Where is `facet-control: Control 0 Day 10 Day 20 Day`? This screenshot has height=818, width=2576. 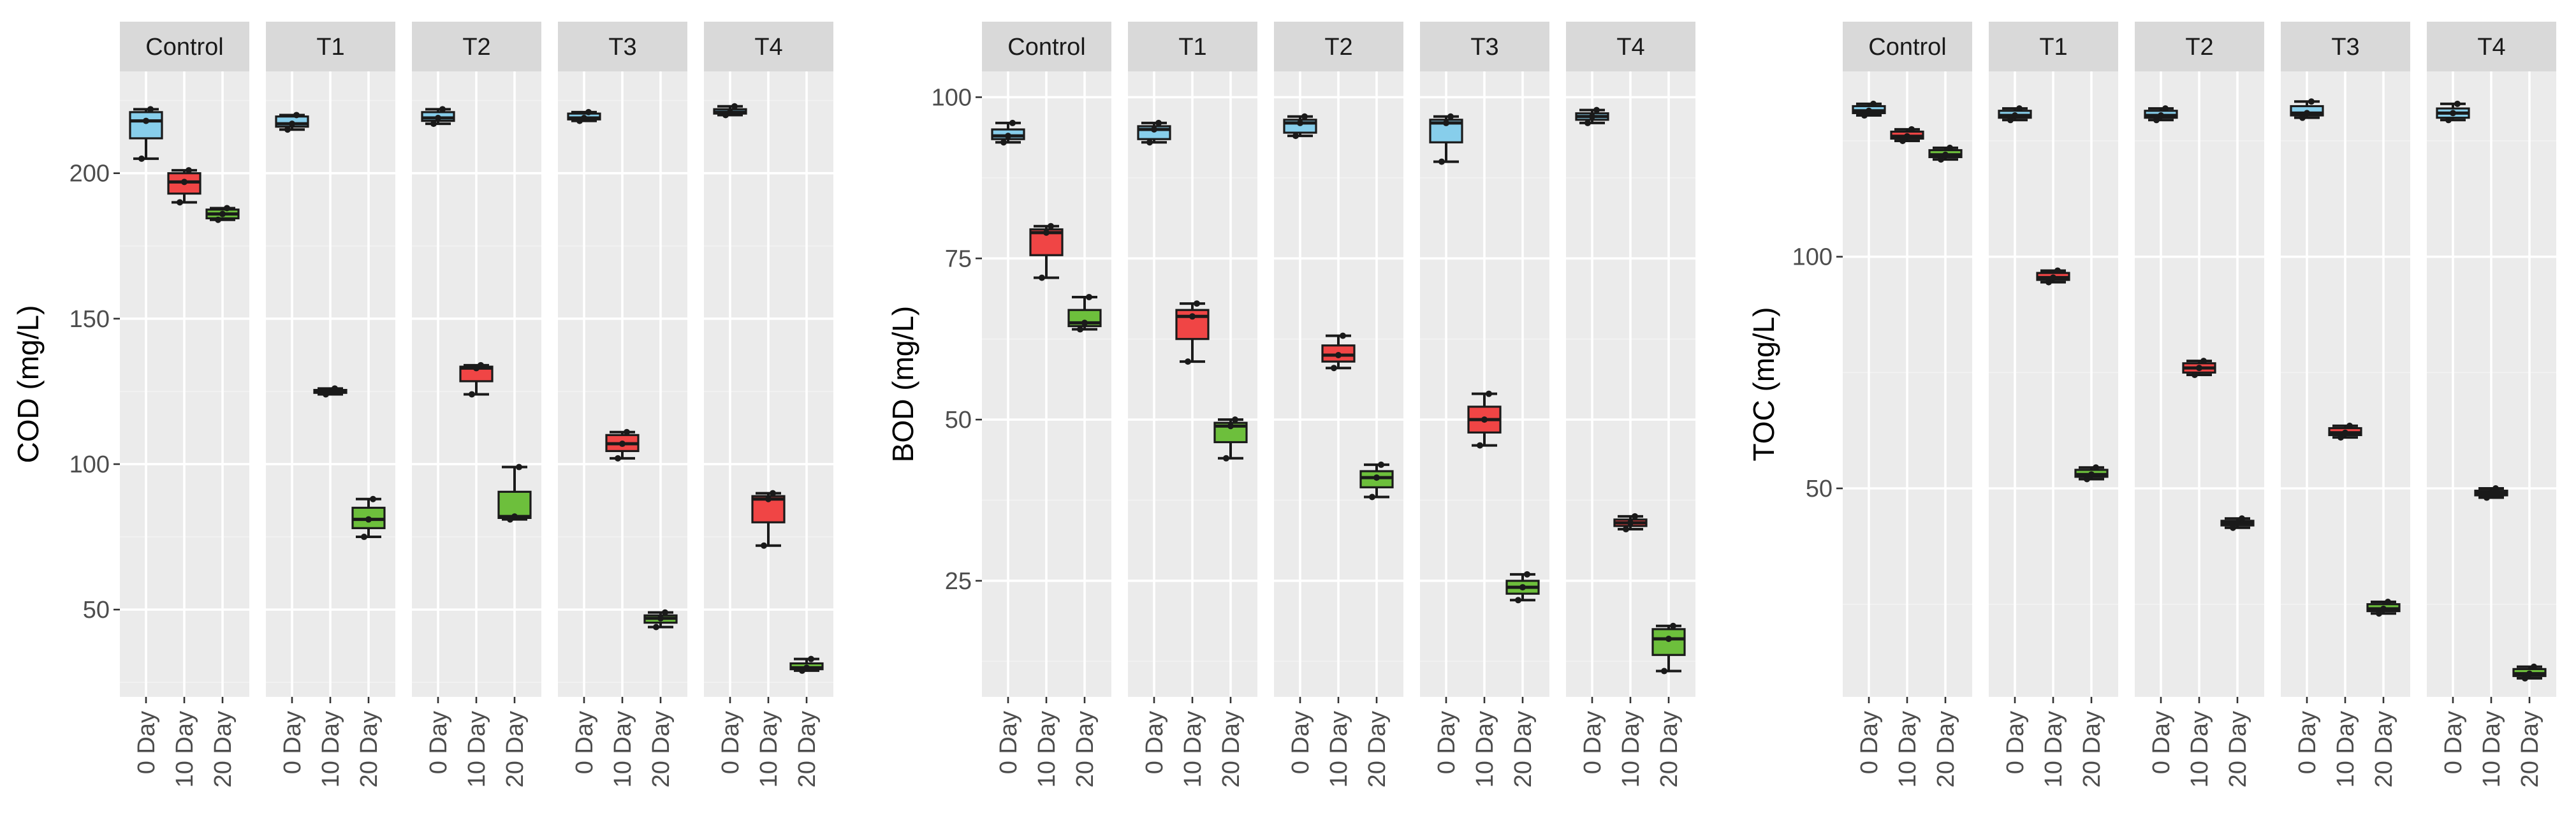
facet-control: Control 0 Day 10 Day 20 Day is located at coordinates (1908, 405).